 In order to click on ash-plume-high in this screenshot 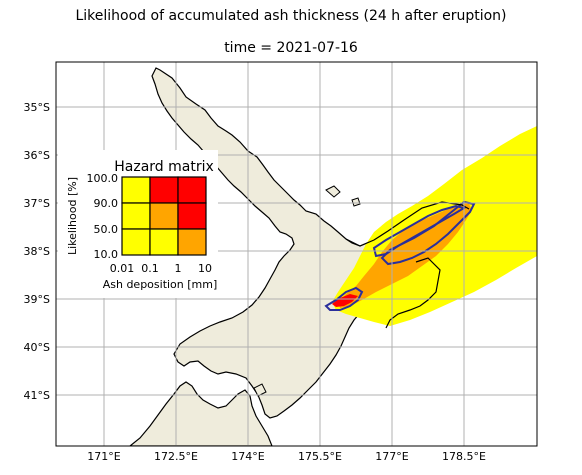, I will do `click(345, 300)`.